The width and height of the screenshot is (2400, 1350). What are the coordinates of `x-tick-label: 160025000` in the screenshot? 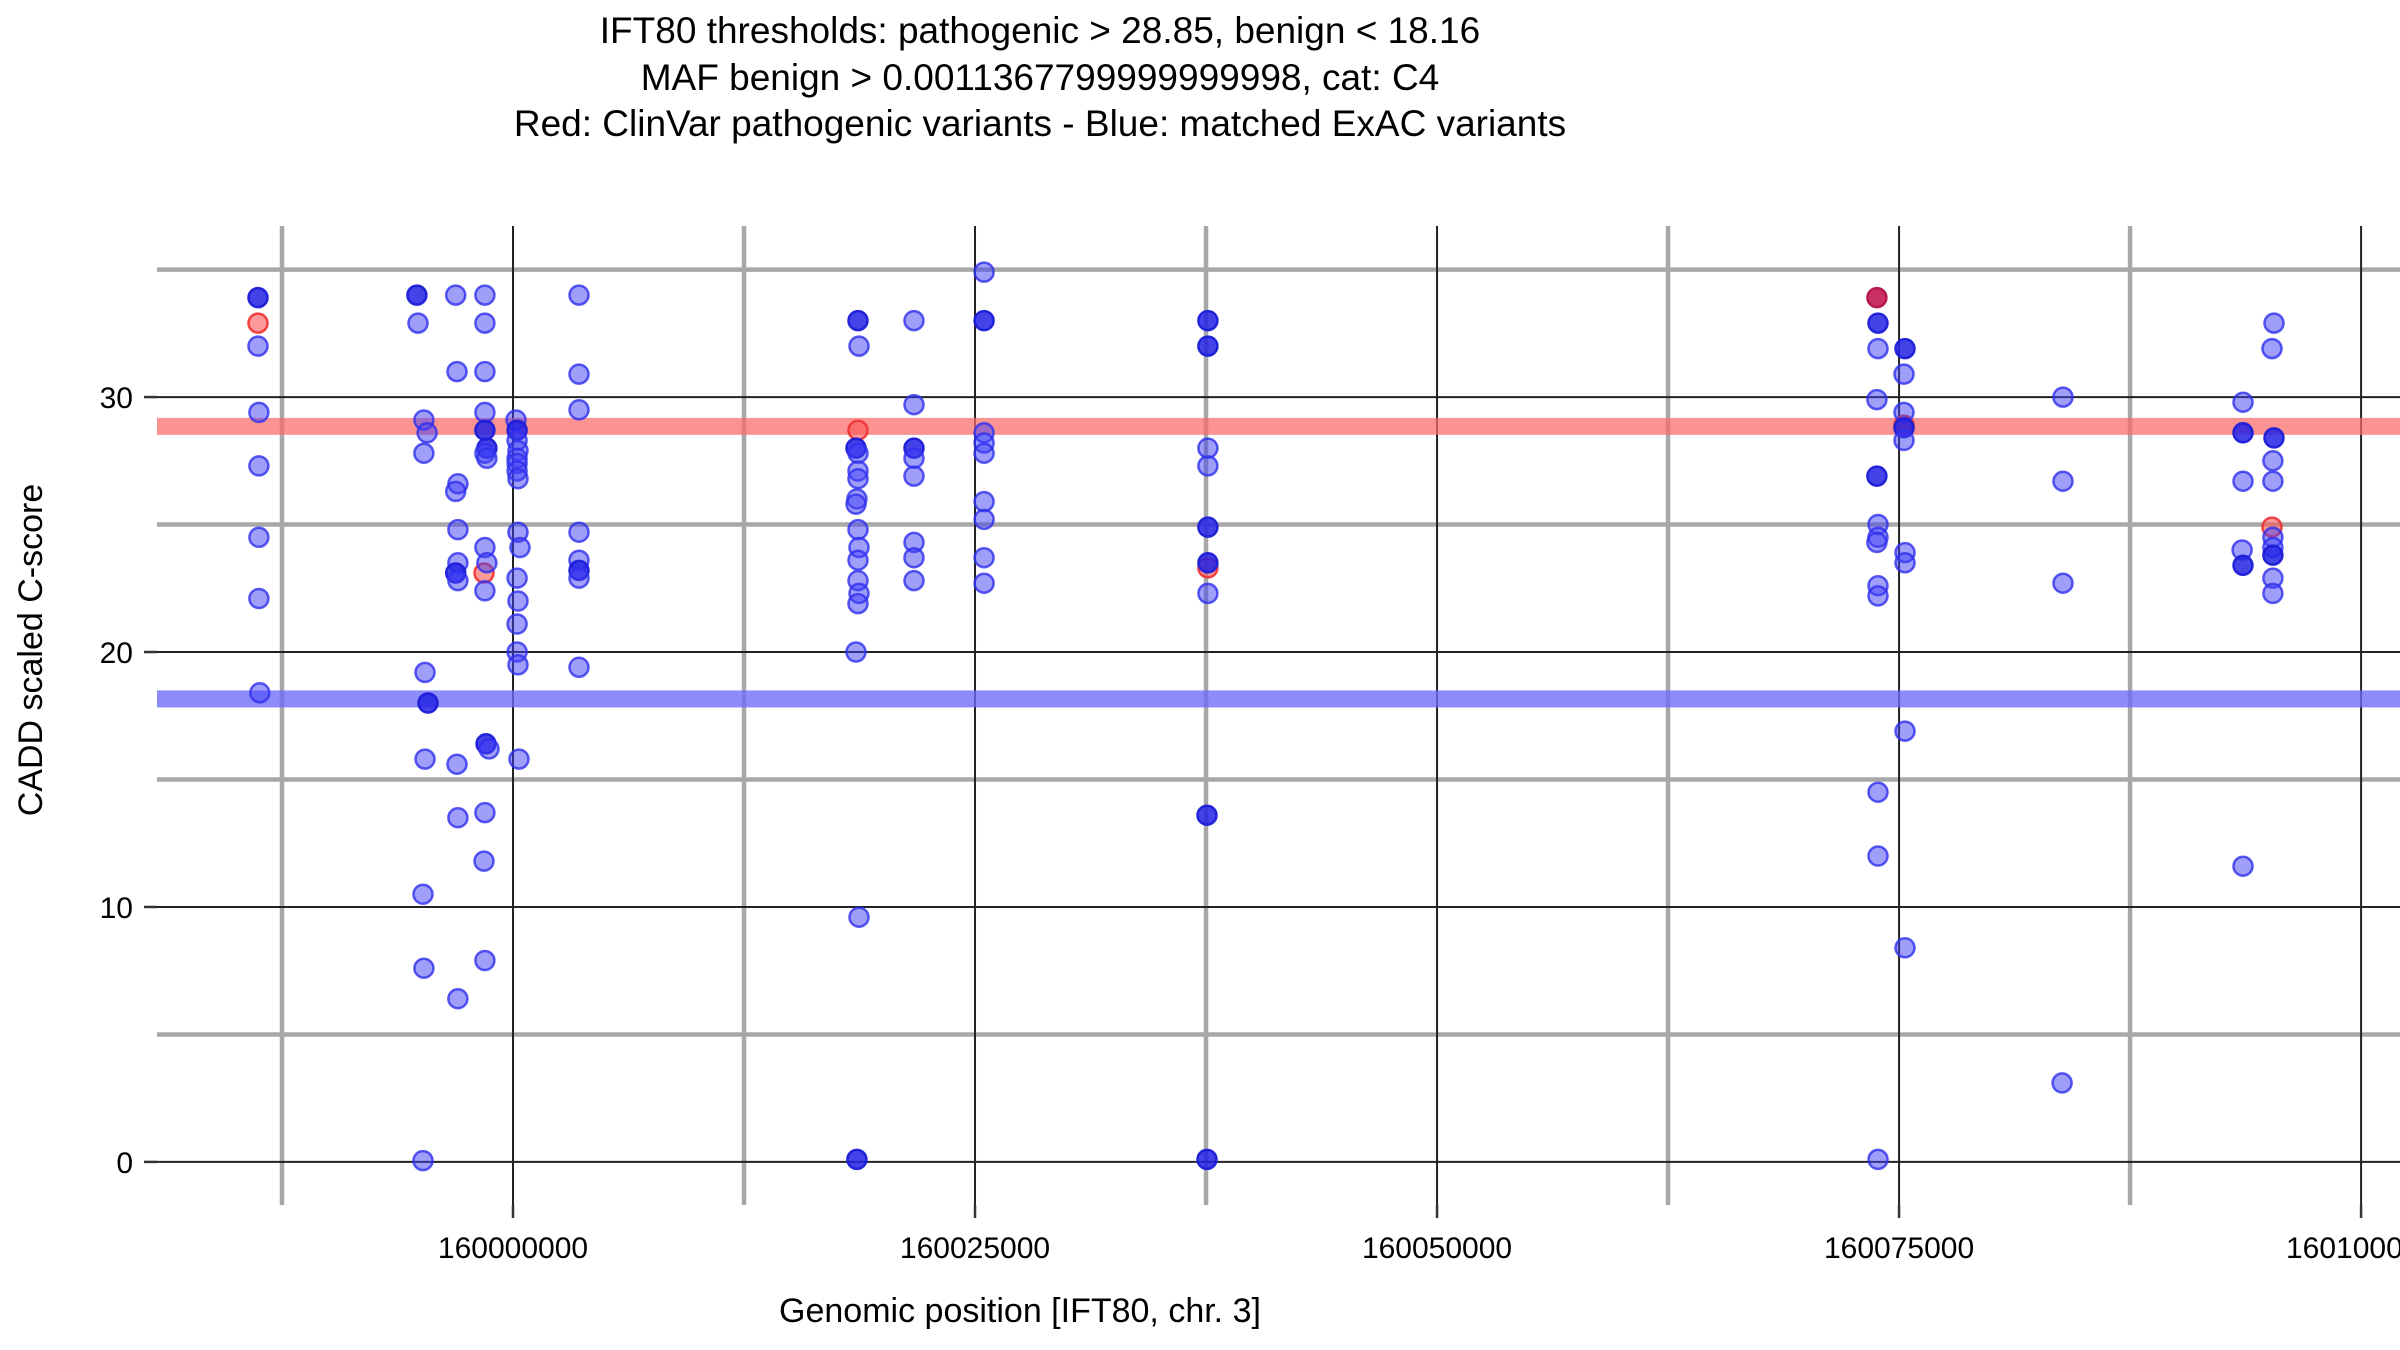 It's located at (975, 1248).